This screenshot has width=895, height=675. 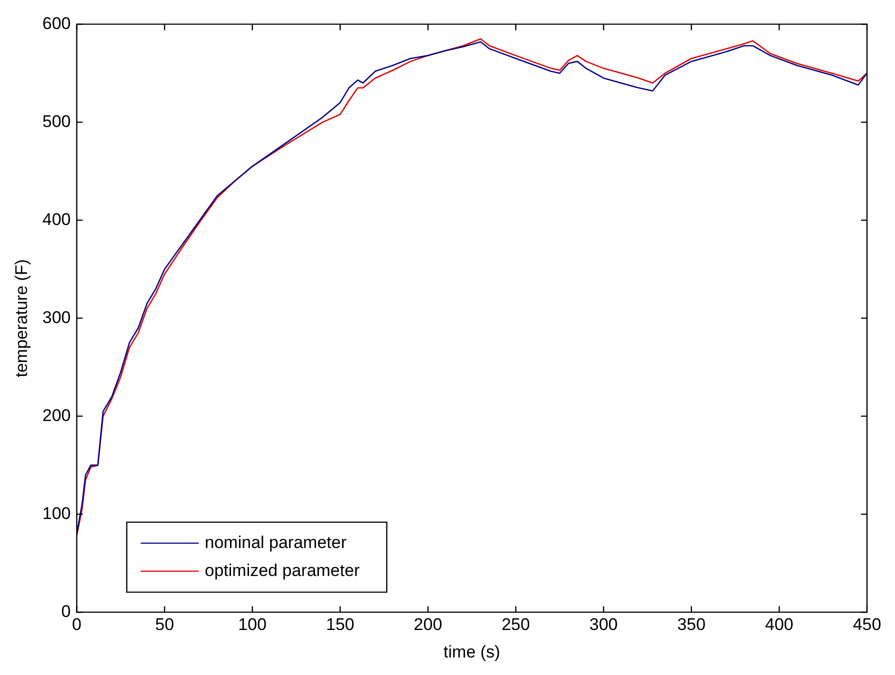 What do you see at coordinates (275, 542) in the screenshot?
I see `legend-label: nominal parameter` at bounding box center [275, 542].